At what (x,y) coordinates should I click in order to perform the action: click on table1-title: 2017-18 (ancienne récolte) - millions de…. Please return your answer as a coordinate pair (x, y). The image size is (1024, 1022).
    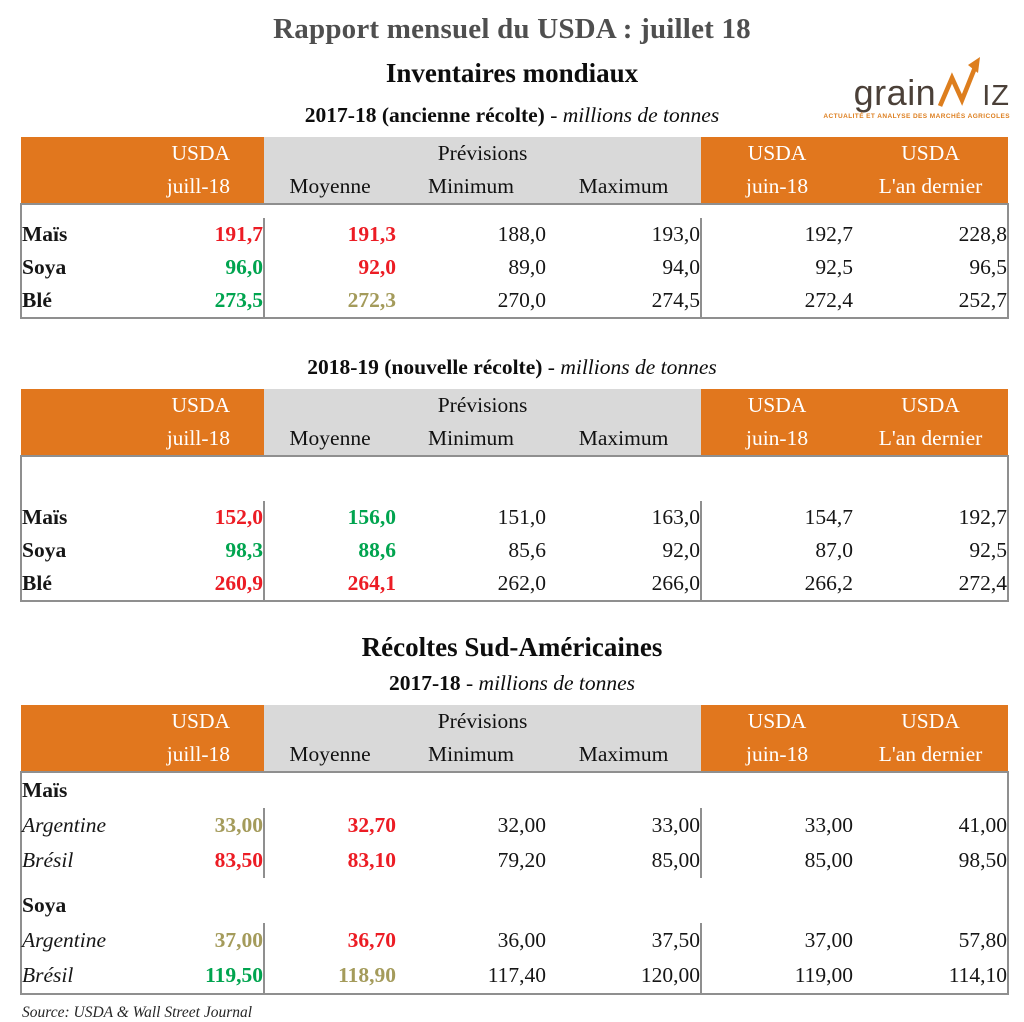
    Looking at the image, I should click on (512, 115).